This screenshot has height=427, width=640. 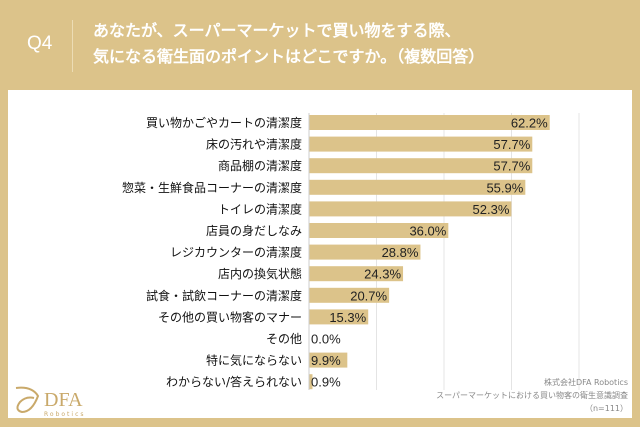 I want to click on value-label: 15.3%, so click(x=347, y=317).